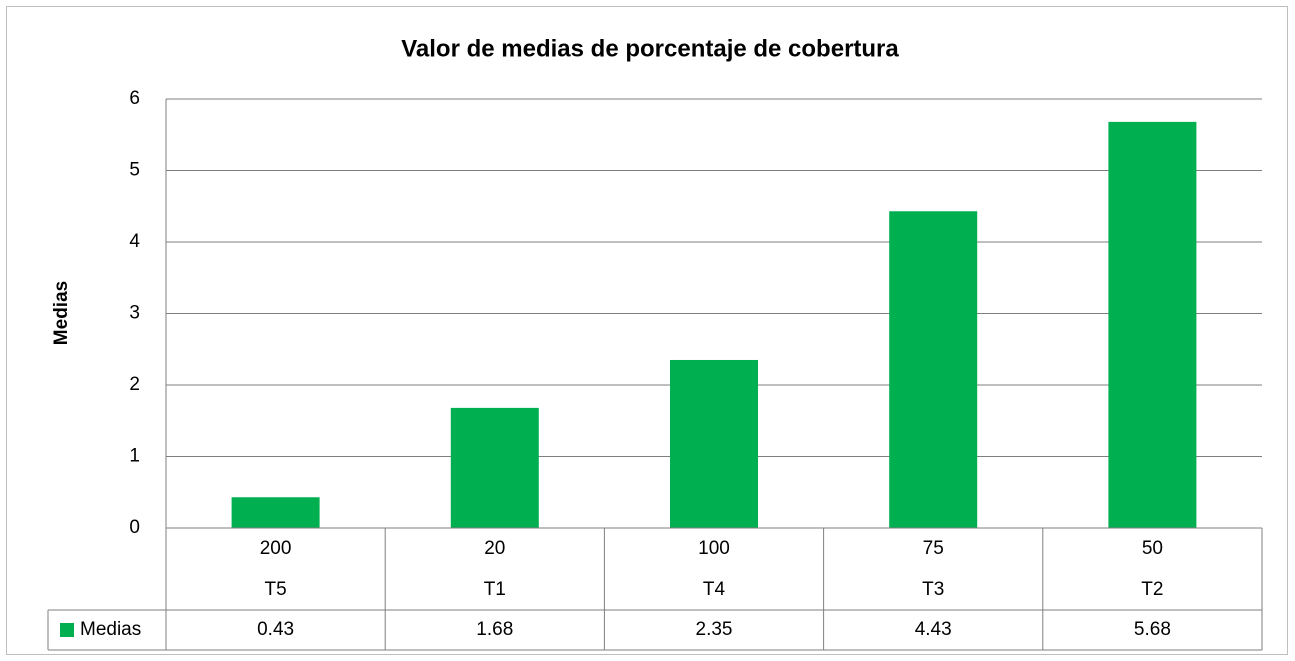 Image resolution: width=1295 pixels, height=661 pixels. I want to click on y-tick-label: 5, so click(134, 170).